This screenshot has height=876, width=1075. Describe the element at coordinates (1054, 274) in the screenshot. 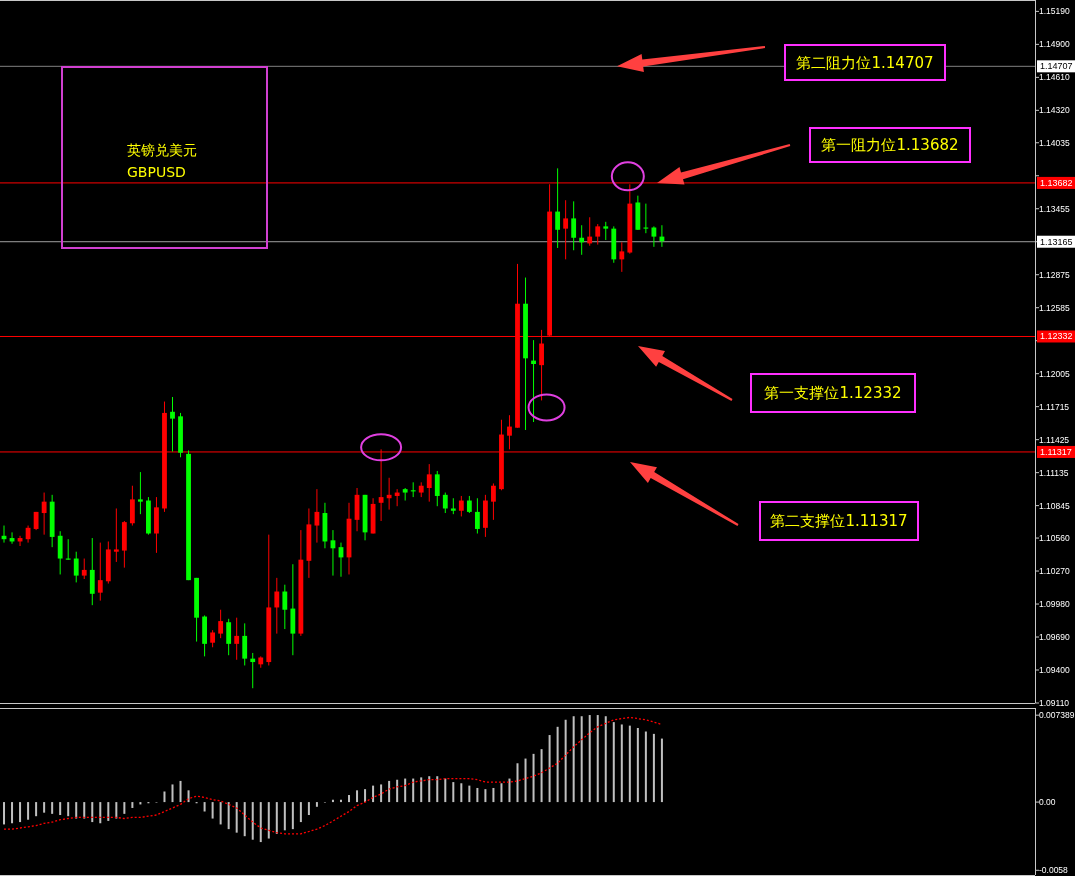

I see `y-tick-label: 1.12875` at that location.